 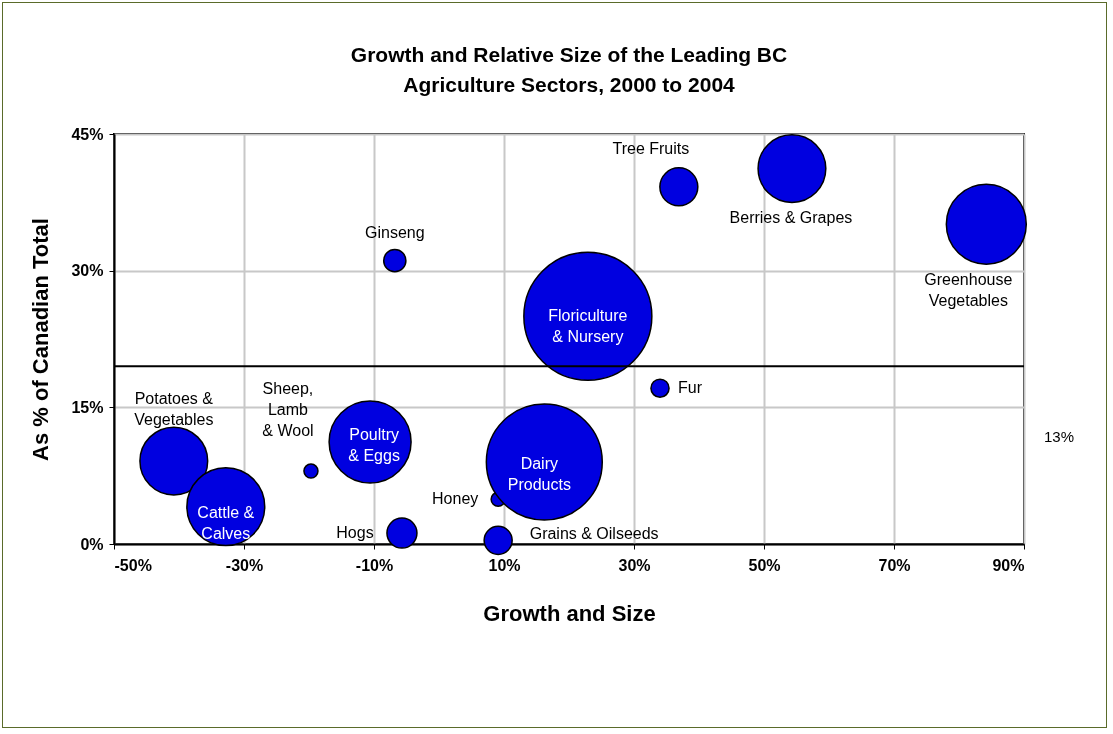 What do you see at coordinates (288, 410) in the screenshot?
I see `annotation: Sheep, Lamb & Wool` at bounding box center [288, 410].